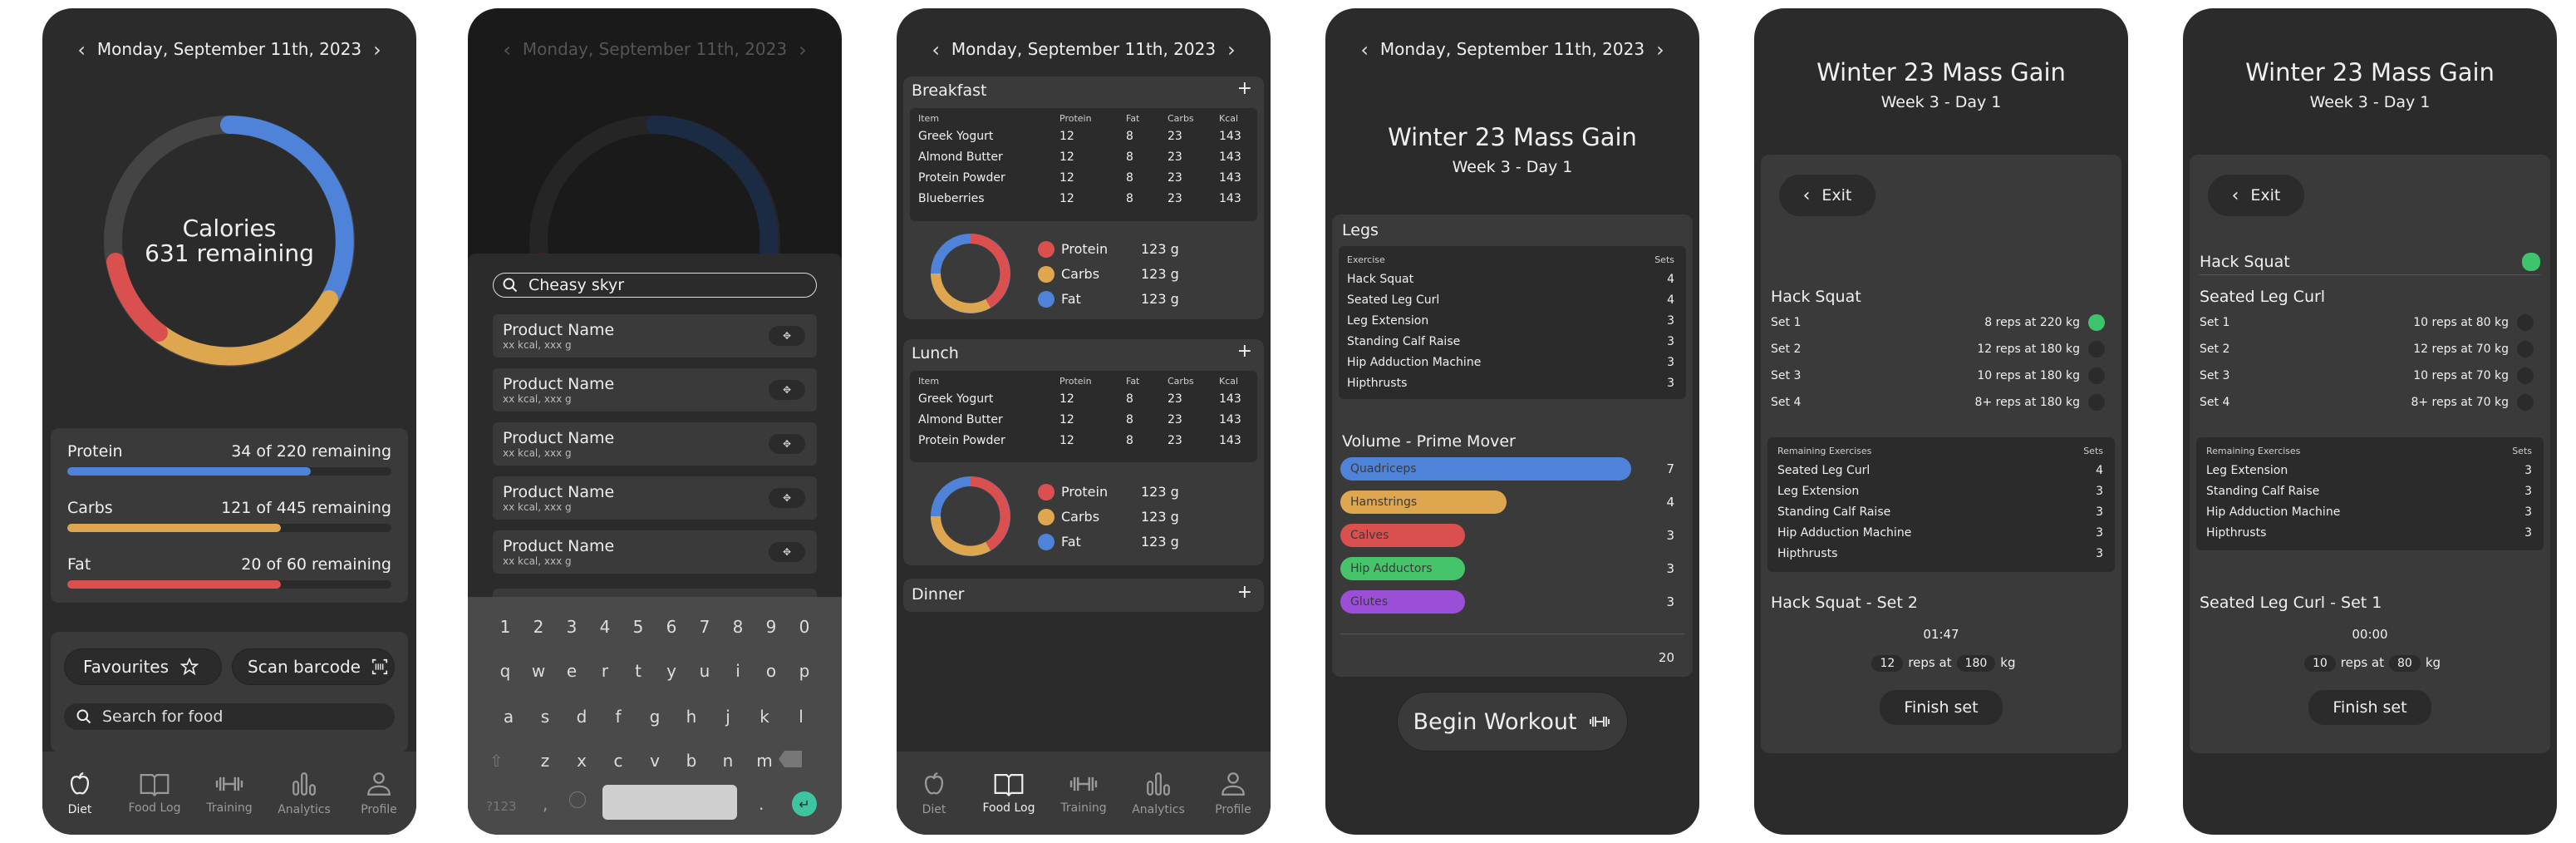  Describe the element at coordinates (313, 666) in the screenshot. I see `scan-barcode-button: Scan barcode` at that location.